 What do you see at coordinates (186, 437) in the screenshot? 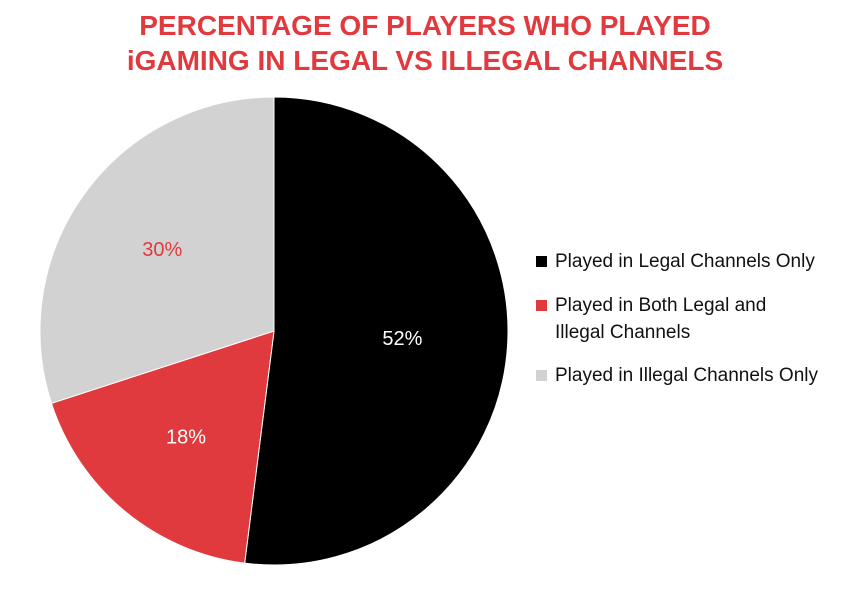
I see `pie-label-both: 18%` at bounding box center [186, 437].